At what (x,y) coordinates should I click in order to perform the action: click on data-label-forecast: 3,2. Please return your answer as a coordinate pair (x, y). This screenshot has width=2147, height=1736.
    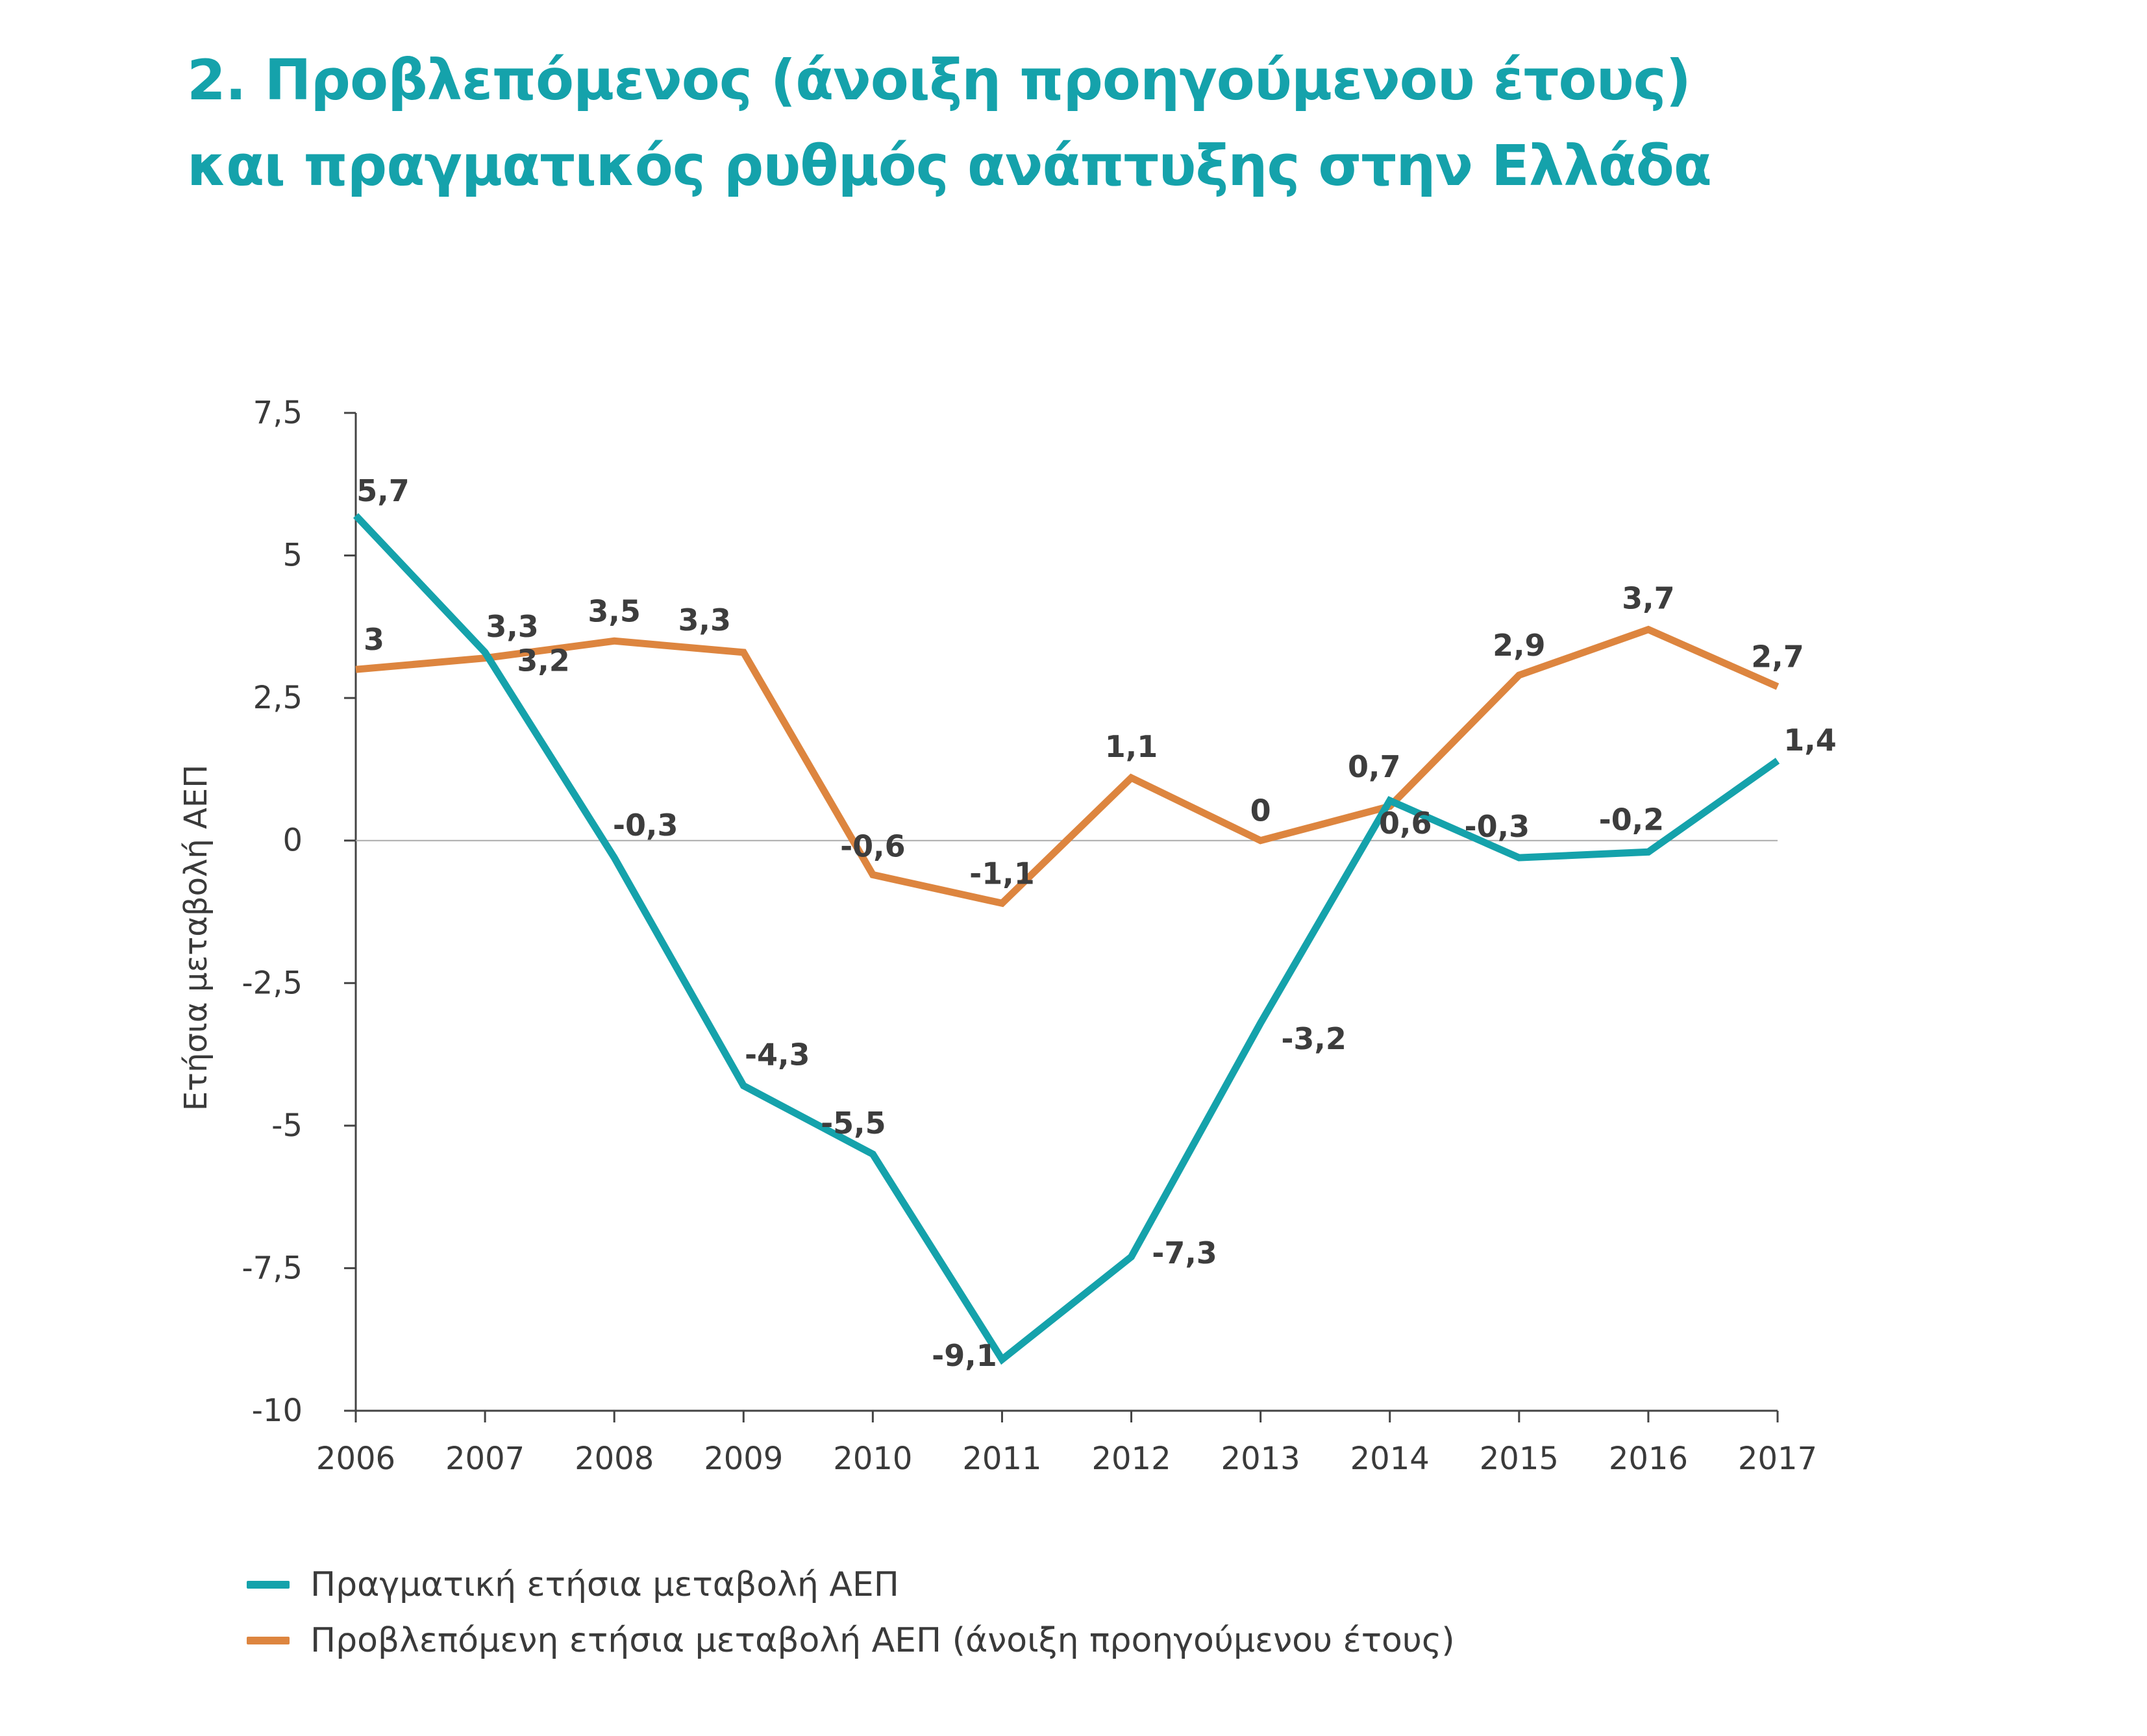
    Looking at the image, I should click on (543, 660).